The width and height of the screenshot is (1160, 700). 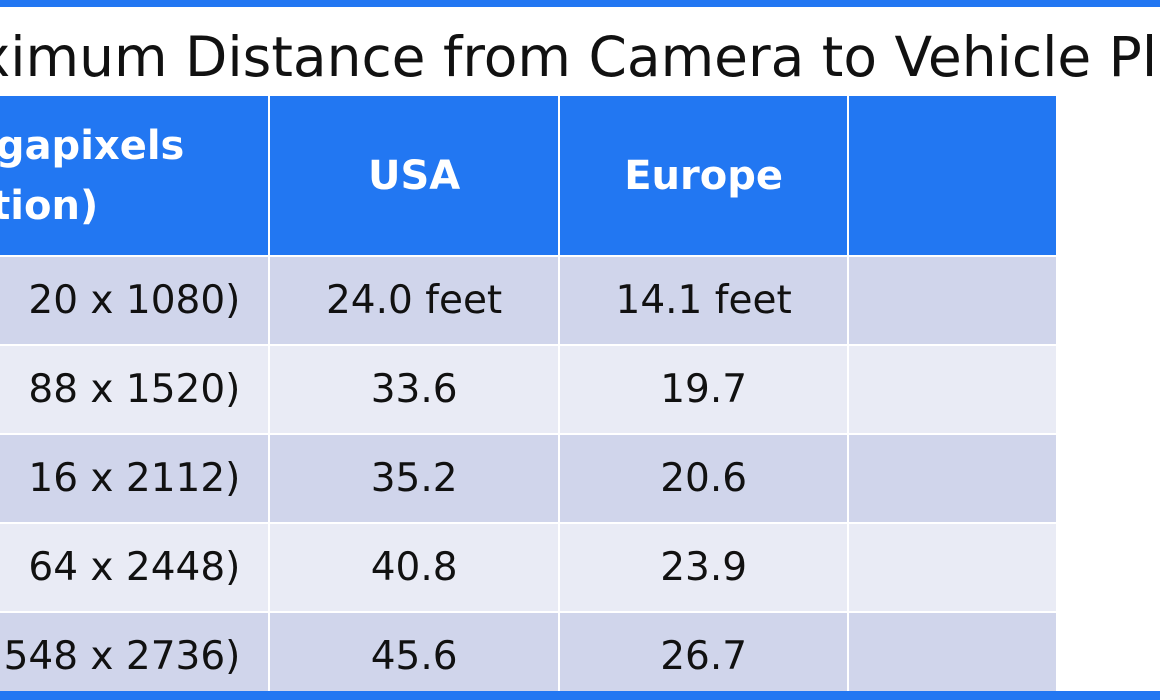 What do you see at coordinates (414, 300) in the screenshot?
I see `cell-usa: 24.0 feet` at bounding box center [414, 300].